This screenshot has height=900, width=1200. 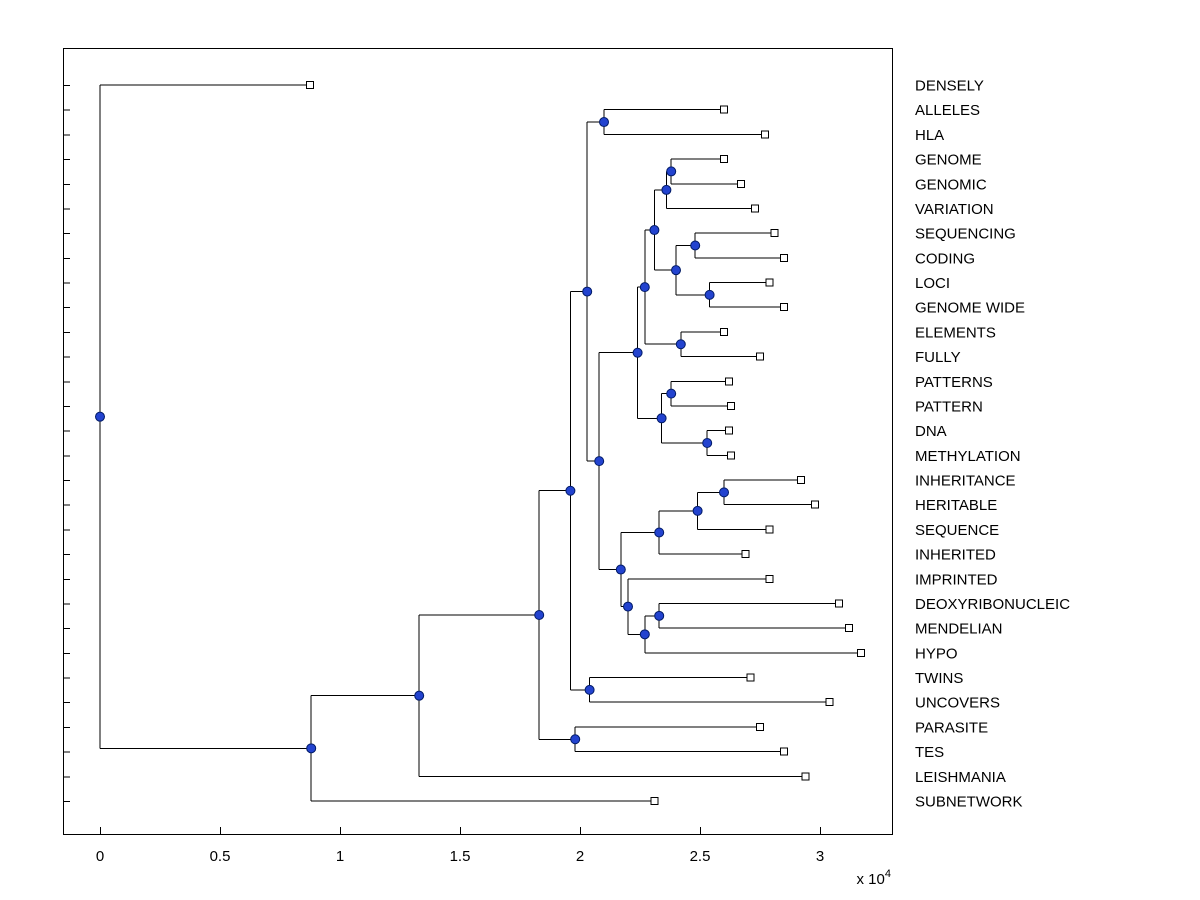 What do you see at coordinates (969, 802) in the screenshot?
I see `leaf-label: SUBNETWORK` at bounding box center [969, 802].